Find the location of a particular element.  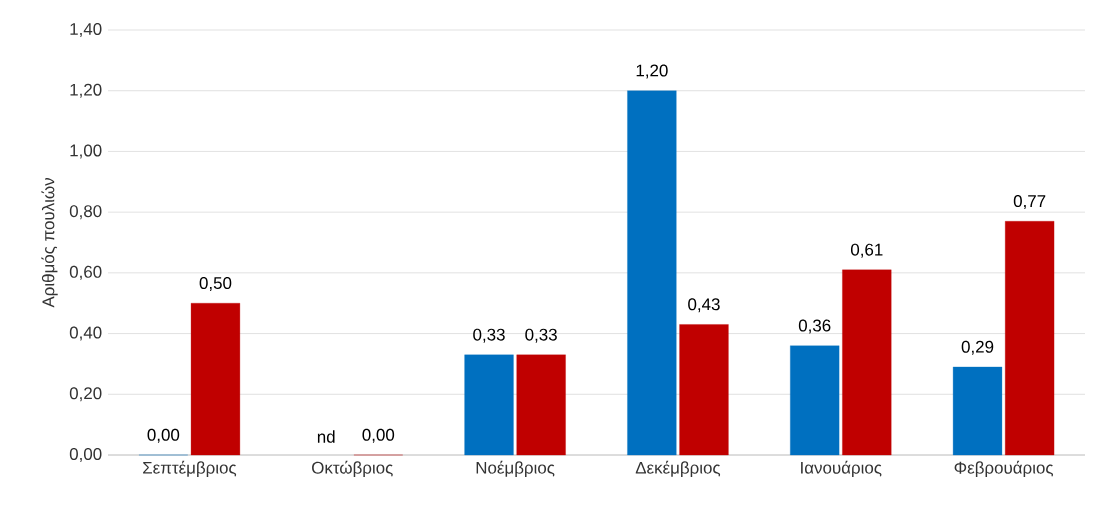

x-tick-label: Οκτώβριος is located at coordinates (352, 469).